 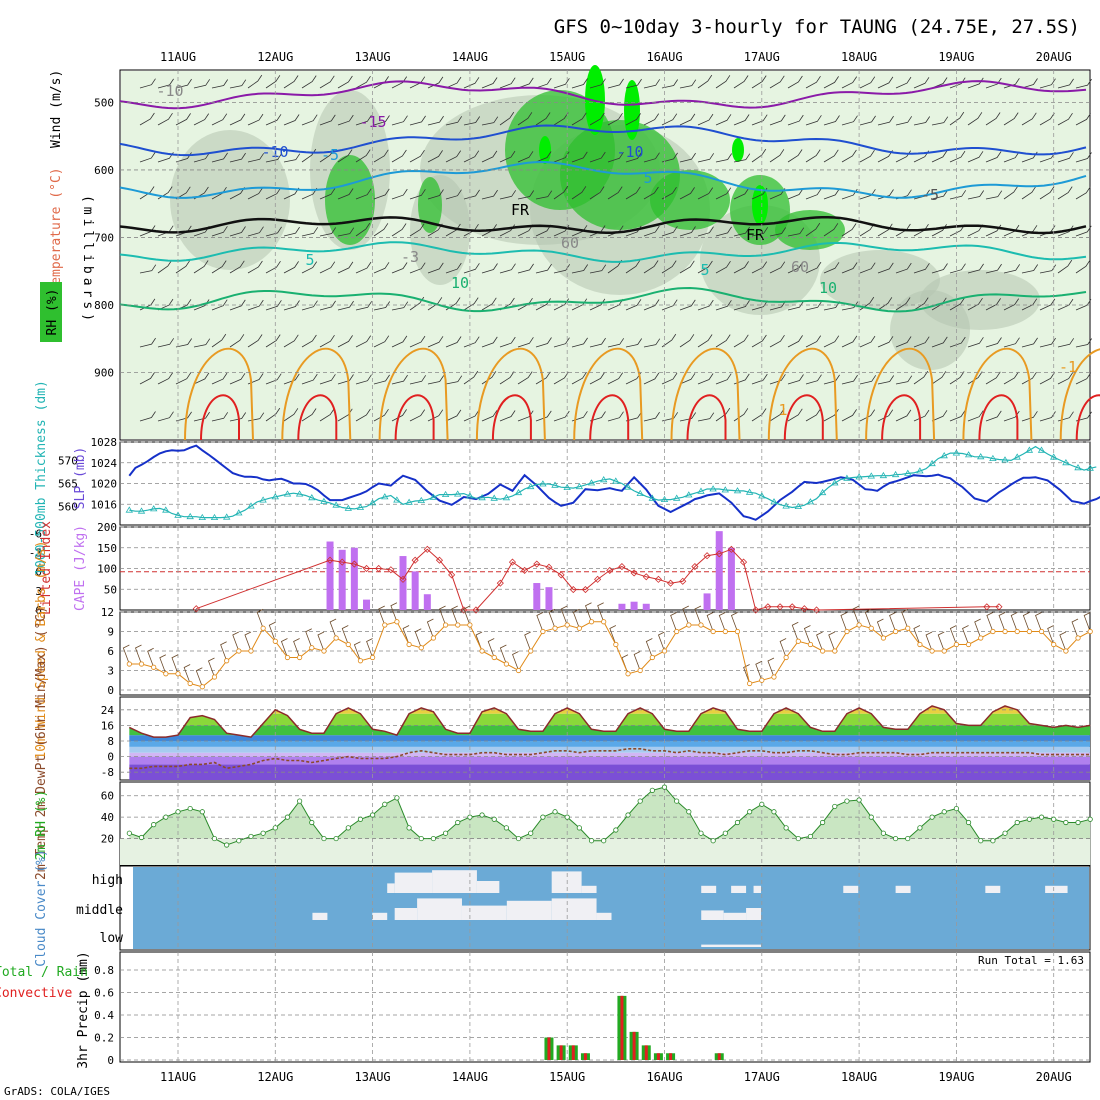 What do you see at coordinates (597, 649) in the screenshot?
I see `wind10m-panel: 0 3 6 9 12` at bounding box center [597, 649].